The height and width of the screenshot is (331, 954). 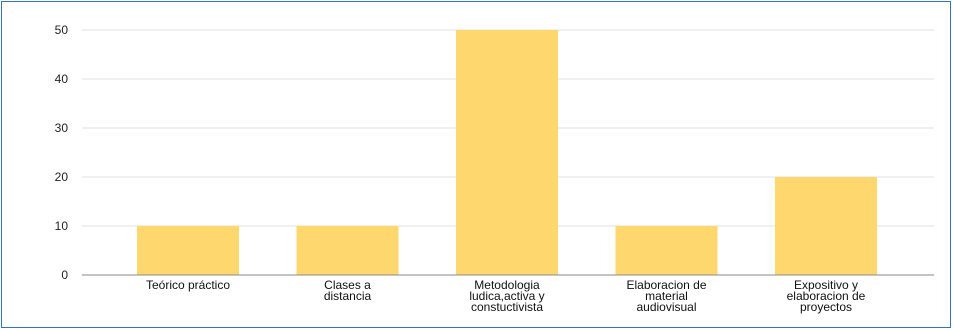 I want to click on y-tick-label-30: 30, so click(x=62, y=128).